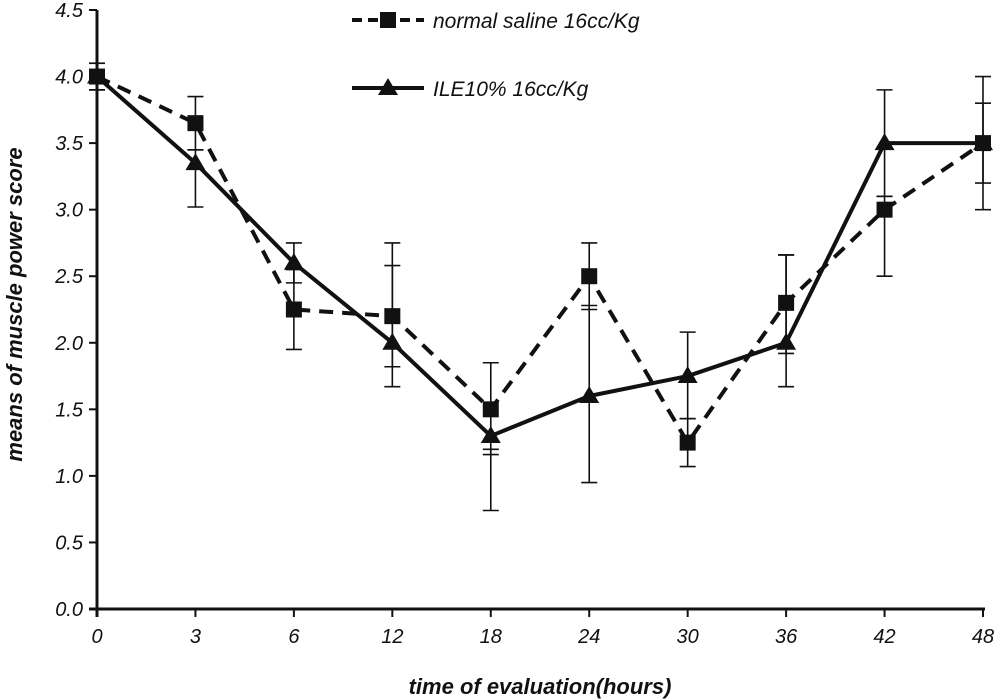 The image size is (1000, 700). I want to click on y-tick-label: 4.5, so click(69, 11).